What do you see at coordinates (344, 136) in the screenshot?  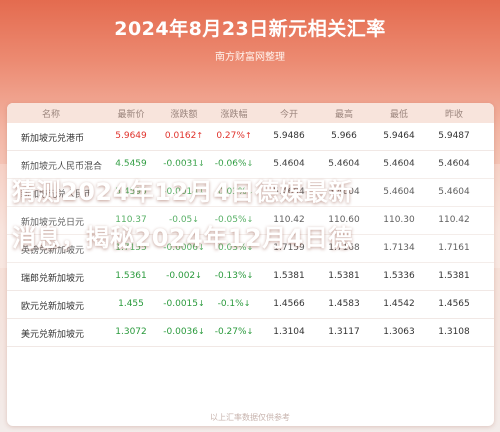 I see `cell-high: 5.966` at bounding box center [344, 136].